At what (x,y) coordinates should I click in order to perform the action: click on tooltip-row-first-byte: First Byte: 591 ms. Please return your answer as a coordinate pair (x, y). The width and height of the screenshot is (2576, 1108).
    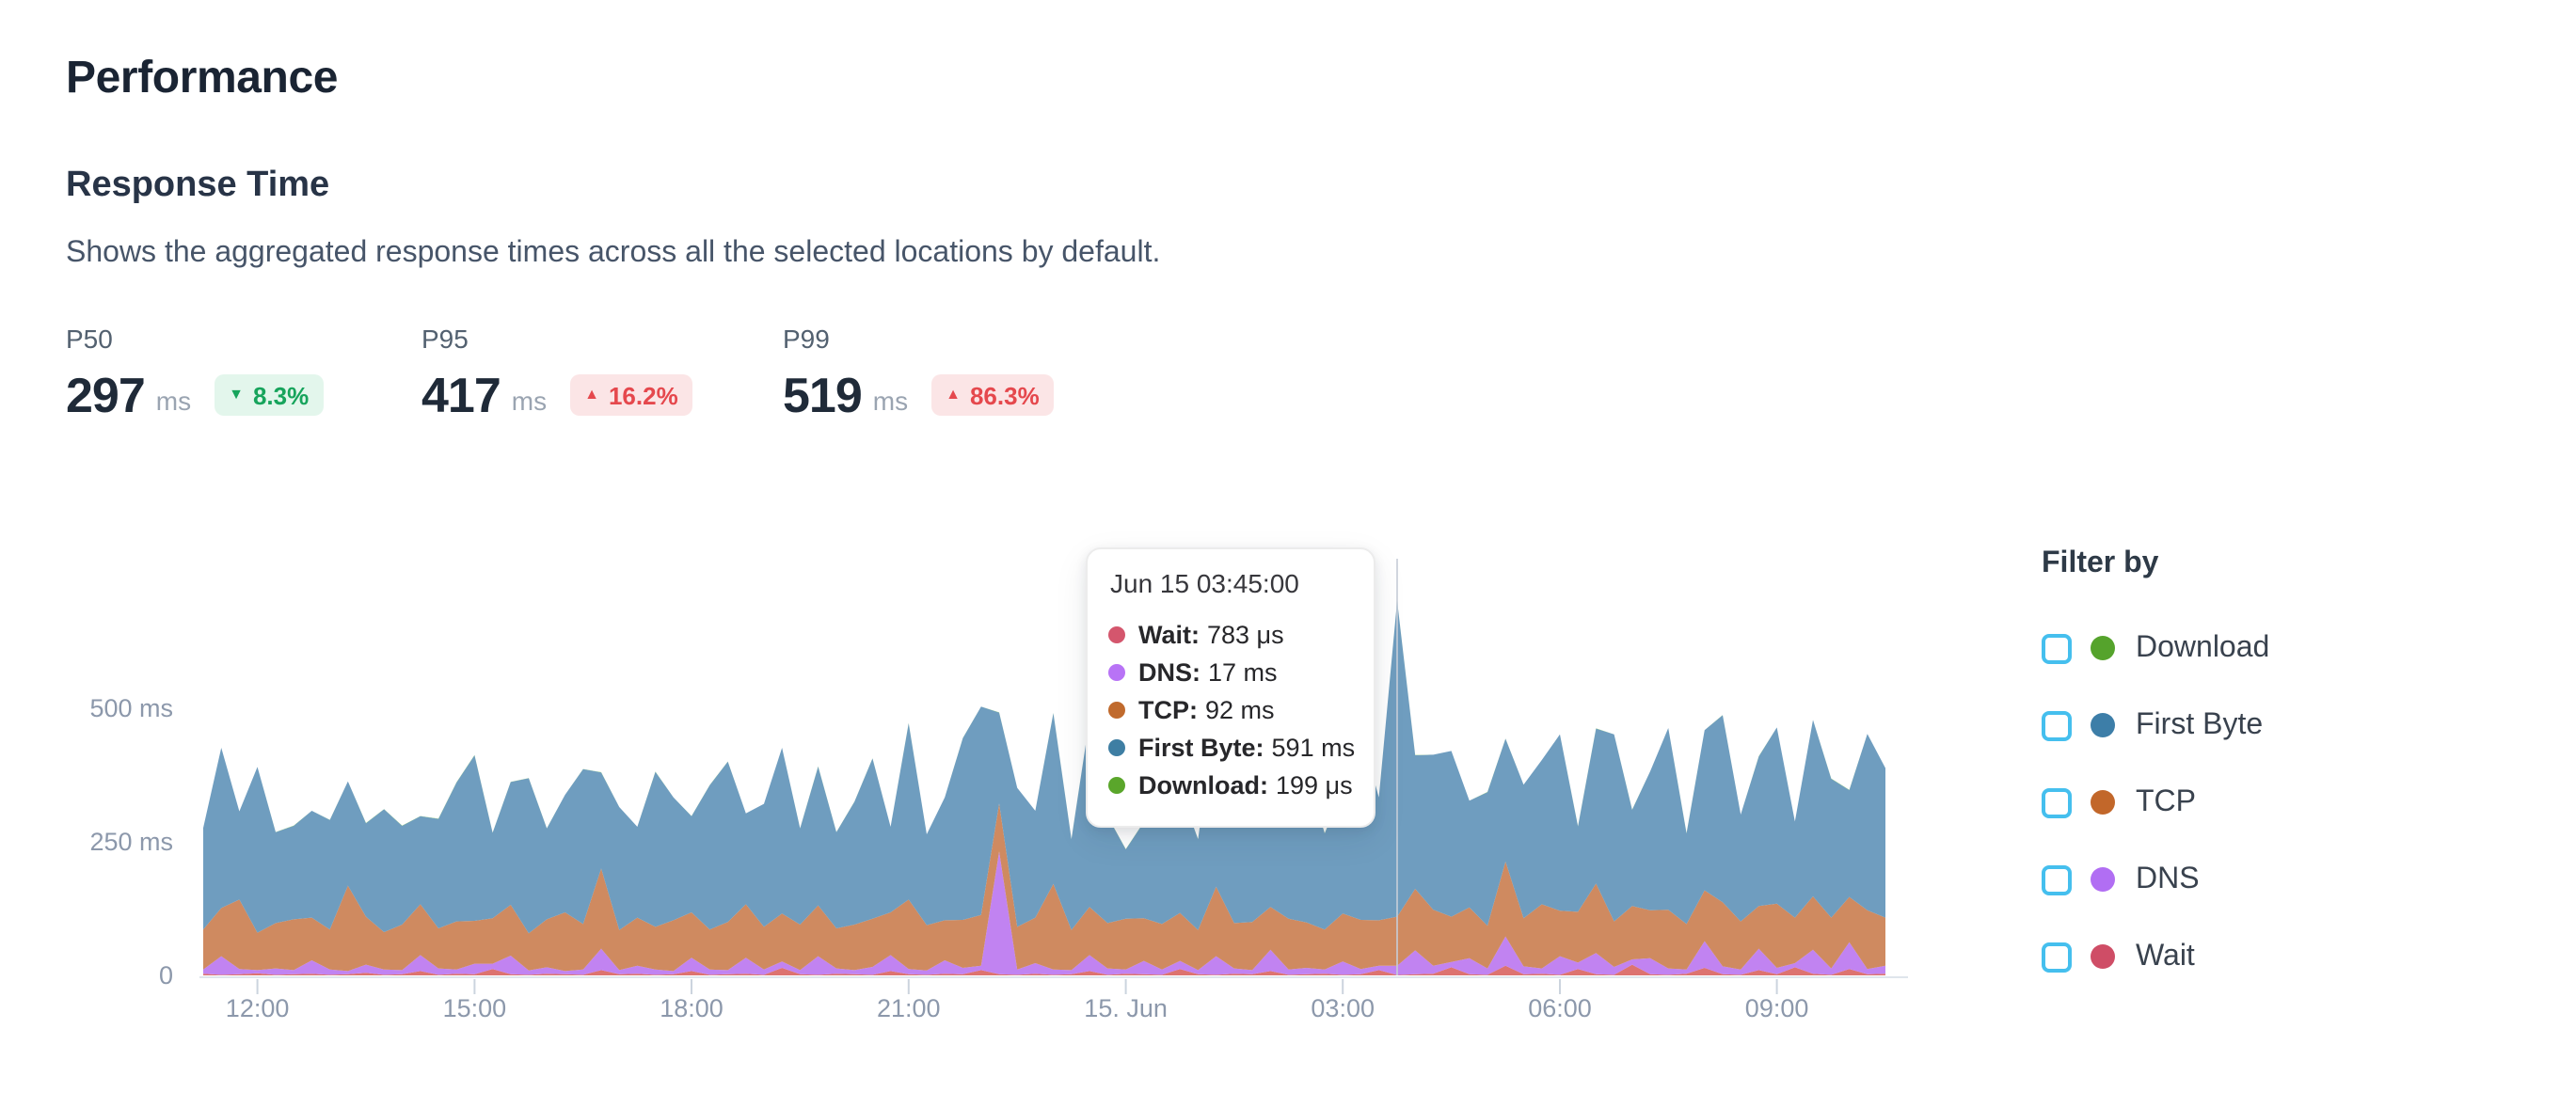
    Looking at the image, I should click on (1231, 747).